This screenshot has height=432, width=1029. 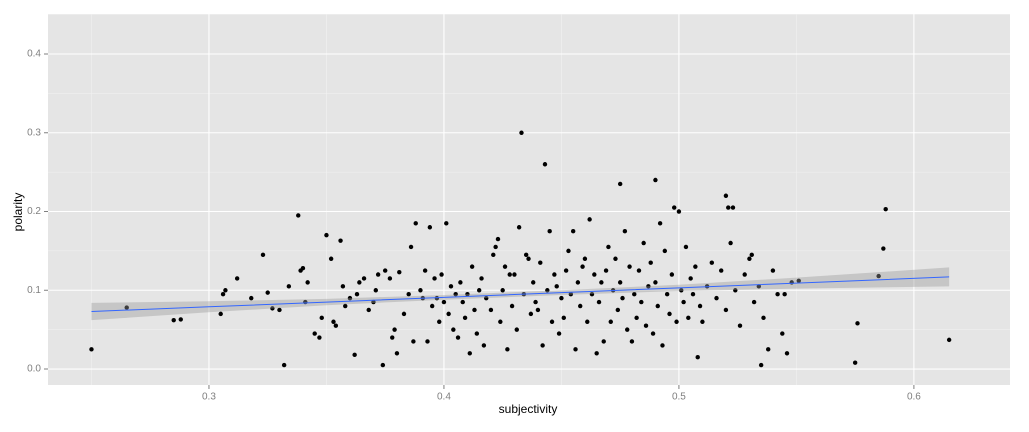 What do you see at coordinates (18, 212) in the screenshot?
I see `y-axis-label: polarity` at bounding box center [18, 212].